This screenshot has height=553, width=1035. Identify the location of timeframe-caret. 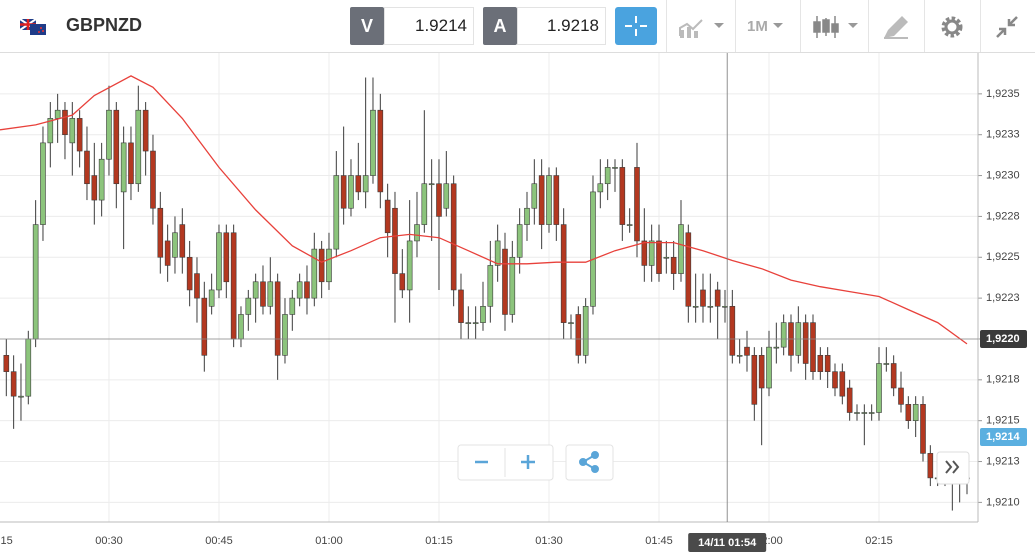
(778, 25).